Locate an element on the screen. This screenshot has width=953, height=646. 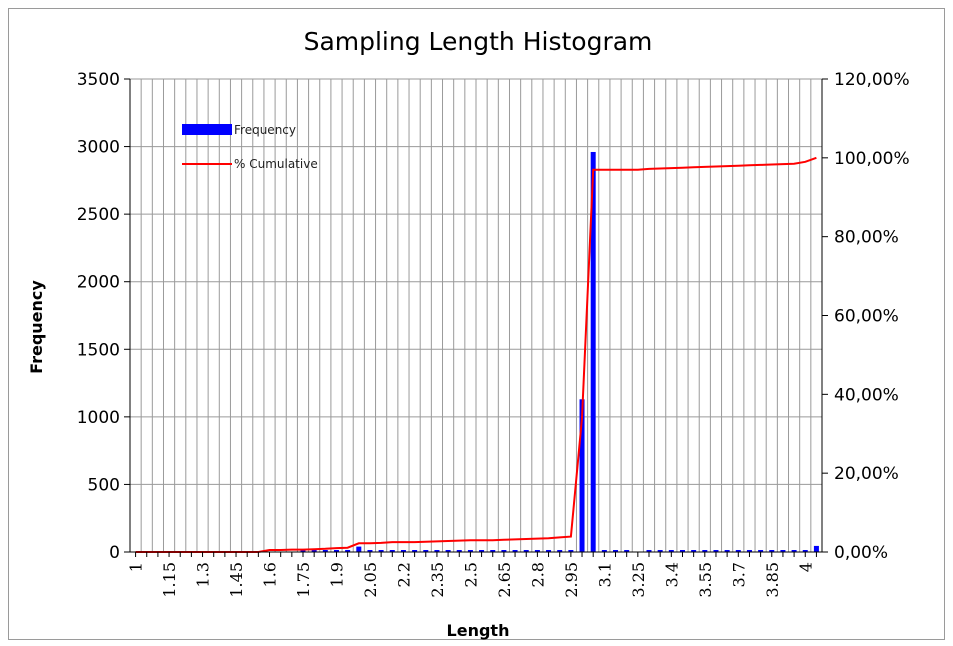
legend-frequency-swatch is located at coordinates (207, 129).